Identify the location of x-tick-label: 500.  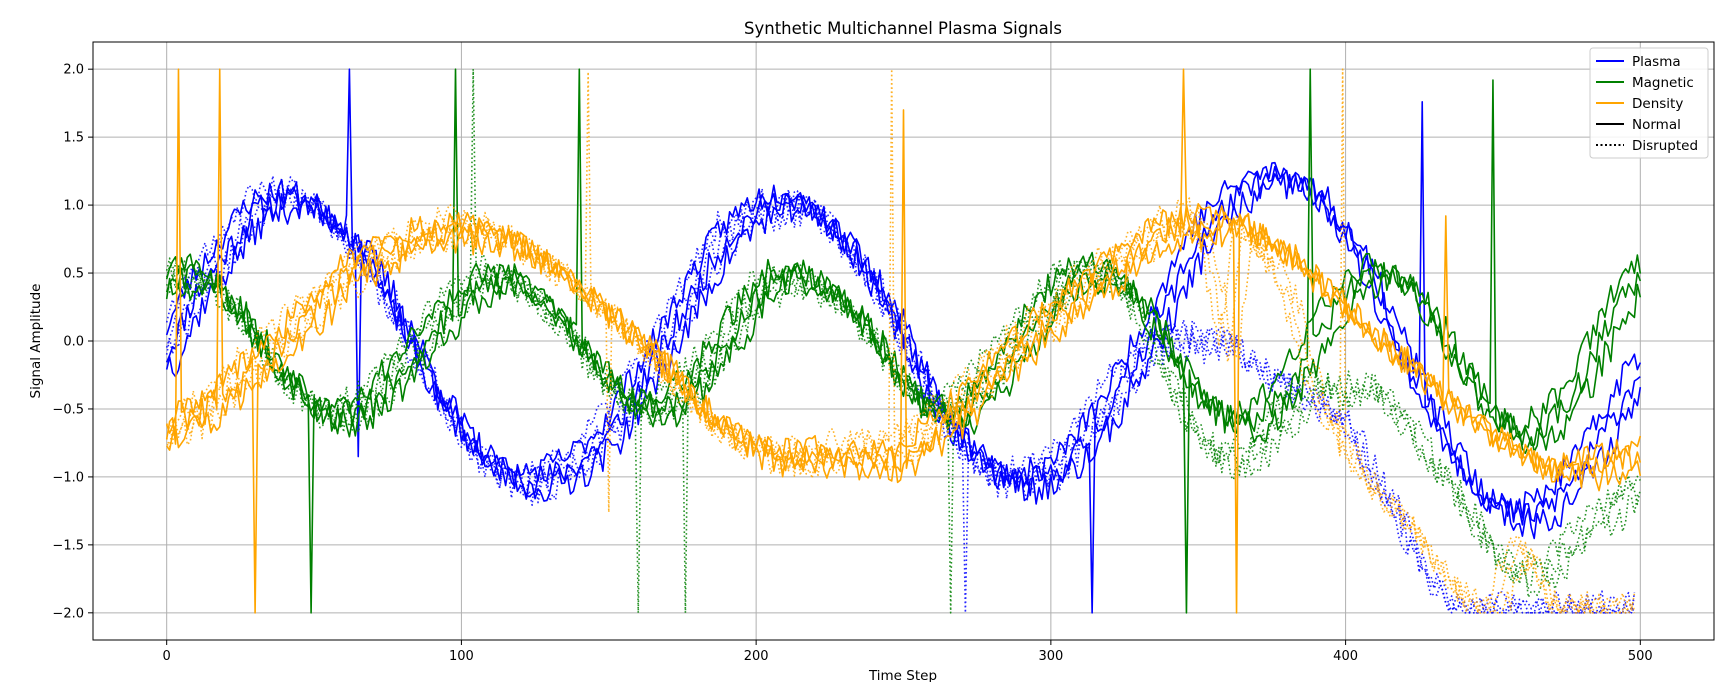
(1640, 656).